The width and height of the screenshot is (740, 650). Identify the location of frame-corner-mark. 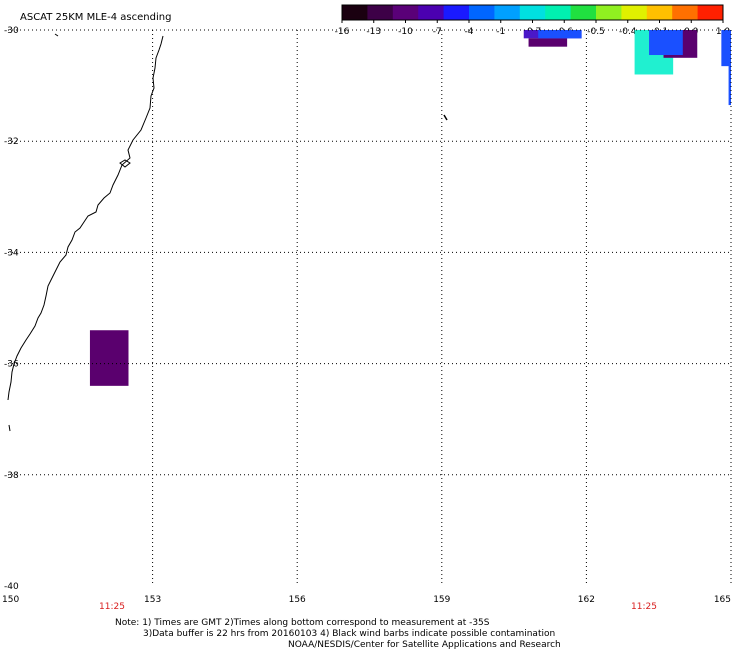
(56, 35).